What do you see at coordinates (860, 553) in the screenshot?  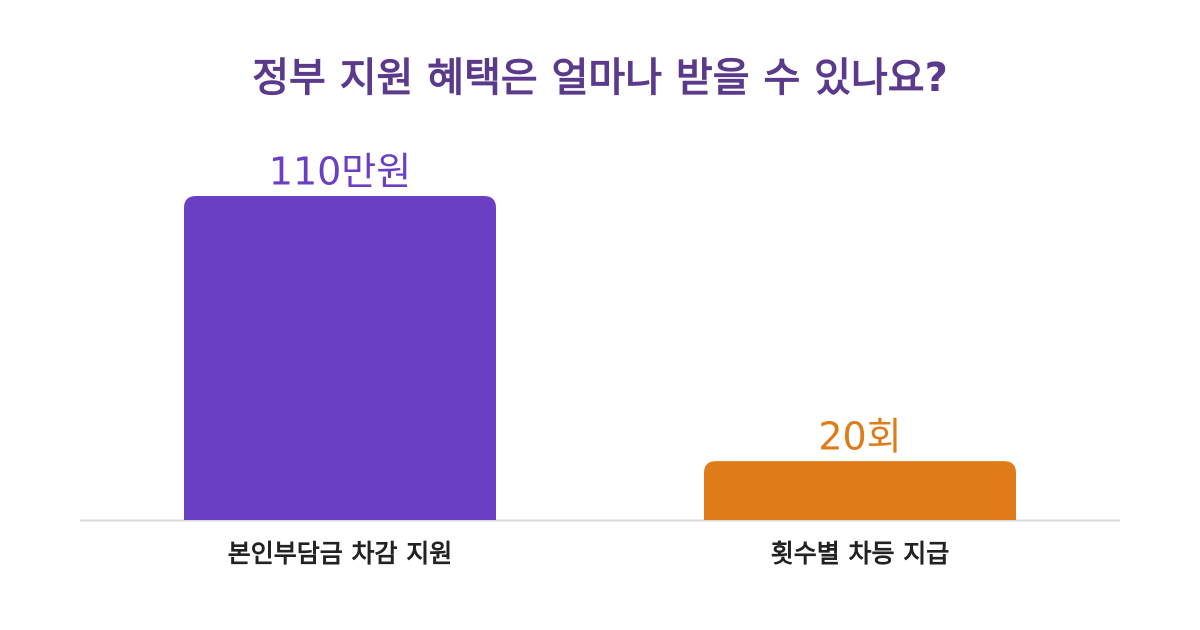 I see `x-tick-label: 횟수별 차등 지급` at bounding box center [860, 553].